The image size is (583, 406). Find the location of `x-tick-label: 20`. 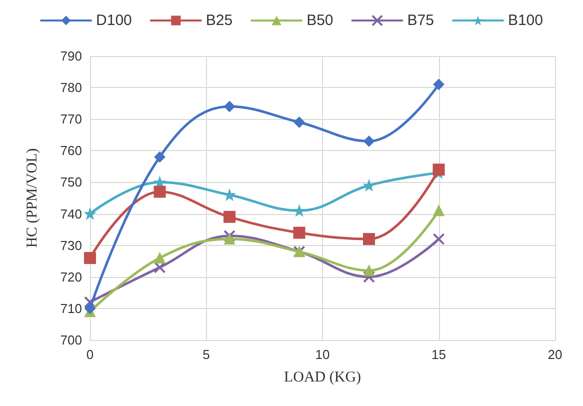

x-tick-label: 20 is located at coordinates (555, 354).